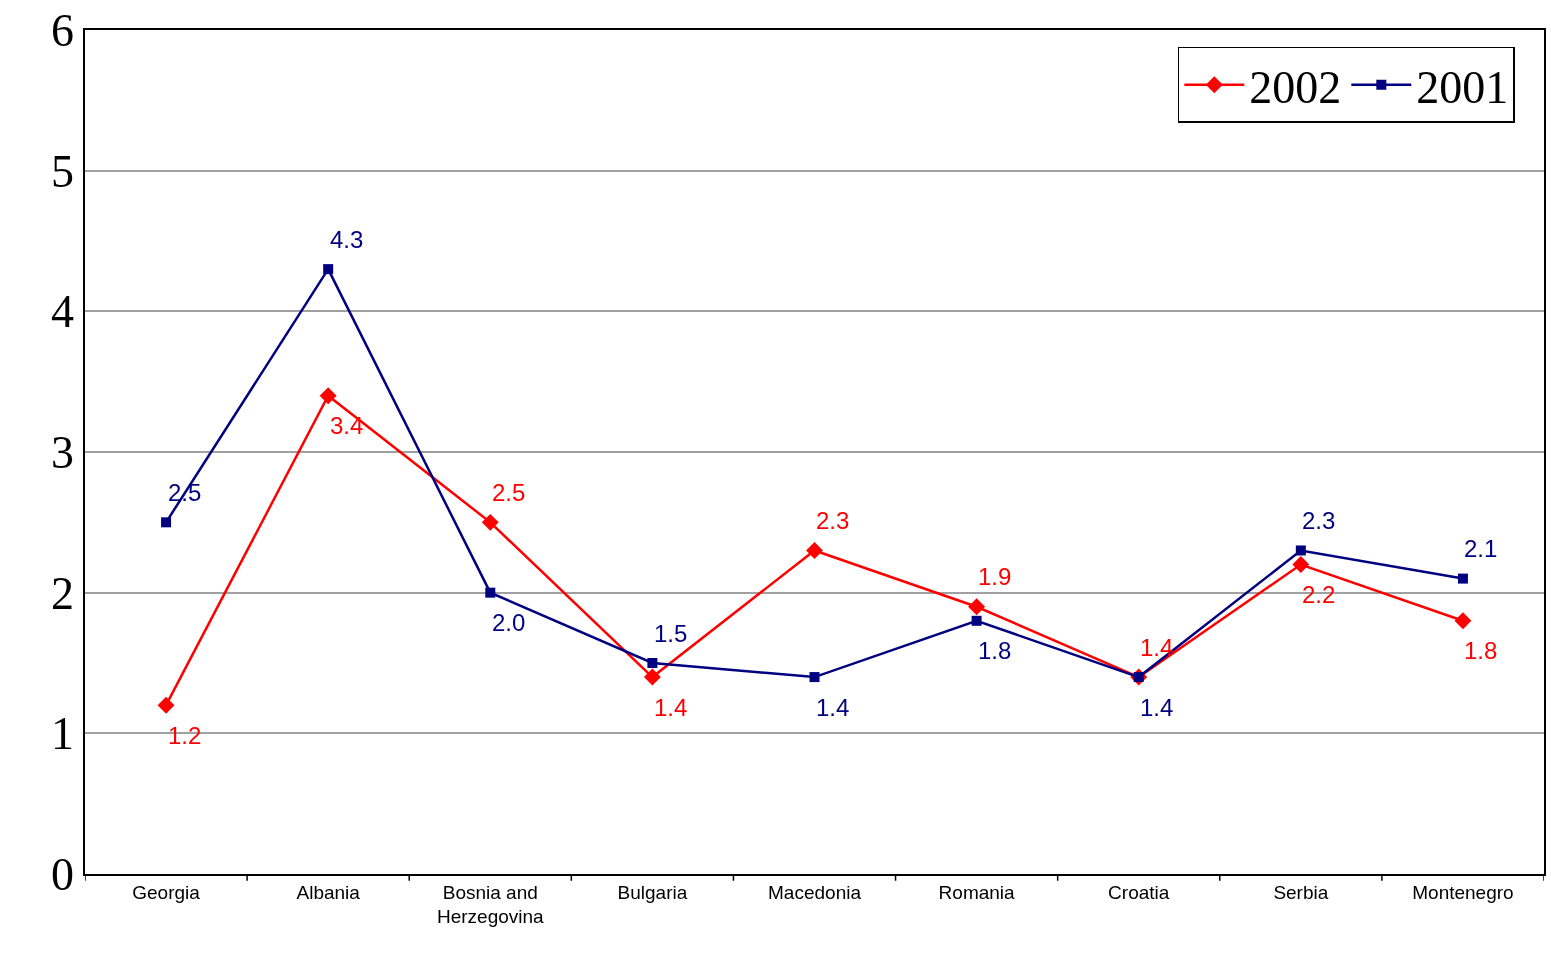 This screenshot has width=1551, height=954. What do you see at coordinates (347, 239) in the screenshot?
I see `data-label: 4.3` at bounding box center [347, 239].